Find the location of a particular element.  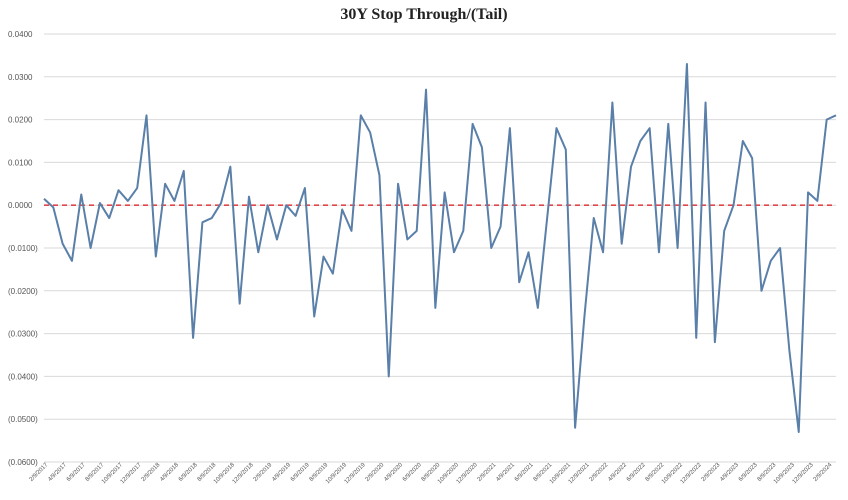

x-tick-label: 2/9/2024 is located at coordinates (823, 472).